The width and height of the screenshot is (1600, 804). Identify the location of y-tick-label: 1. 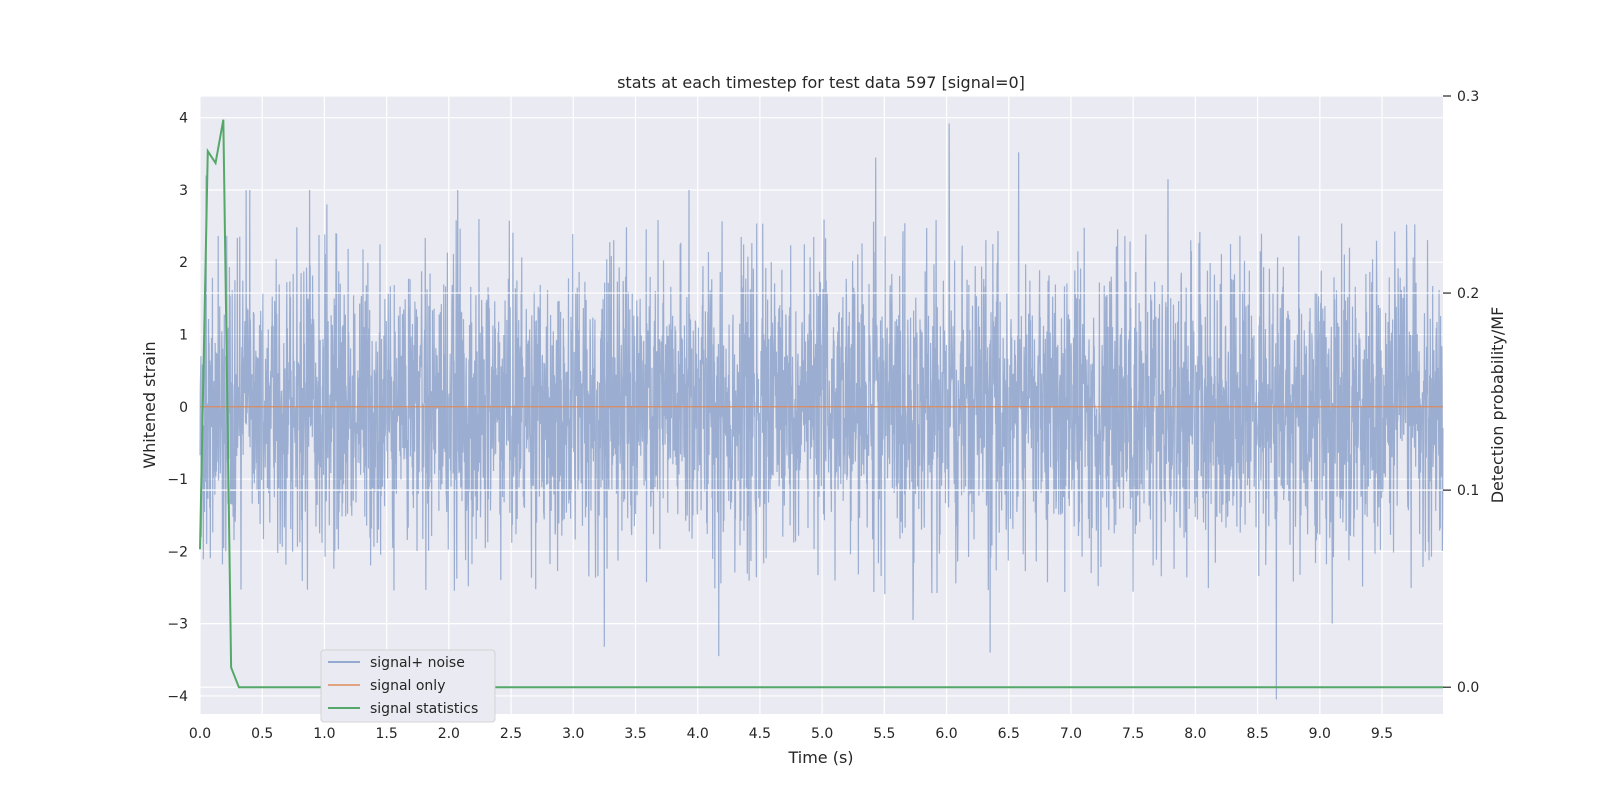
(183, 336).